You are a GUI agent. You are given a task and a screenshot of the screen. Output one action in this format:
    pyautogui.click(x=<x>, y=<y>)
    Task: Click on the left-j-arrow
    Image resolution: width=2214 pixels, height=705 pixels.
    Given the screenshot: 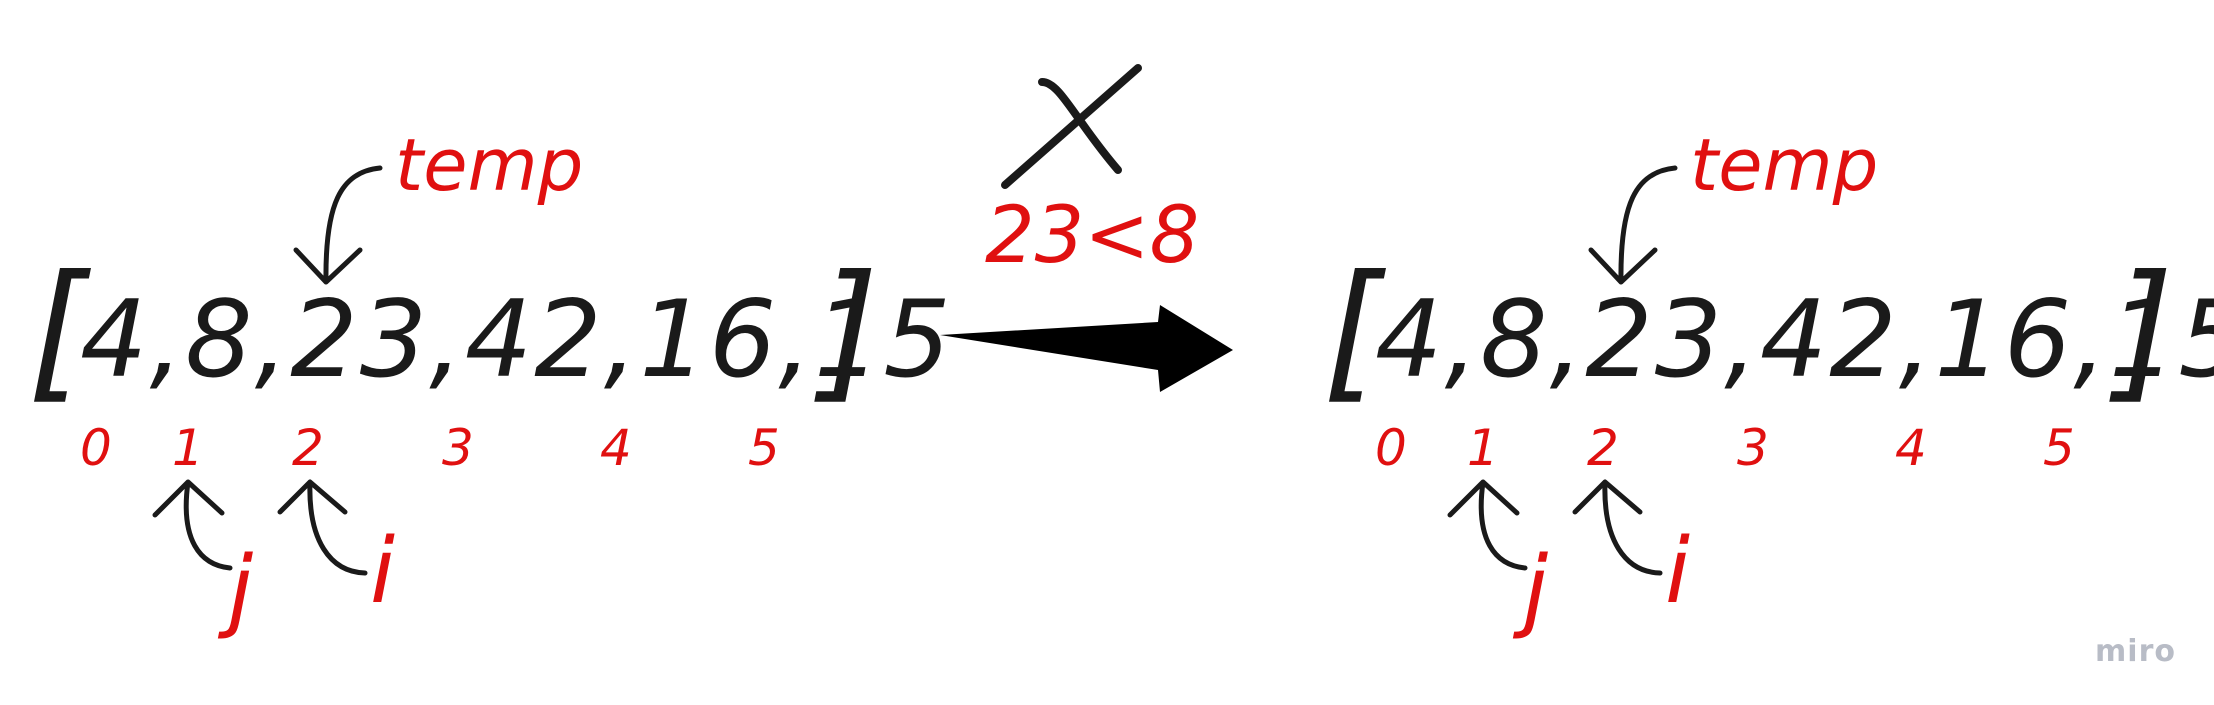 What is the action you would take?
    pyautogui.click(x=192, y=525)
    